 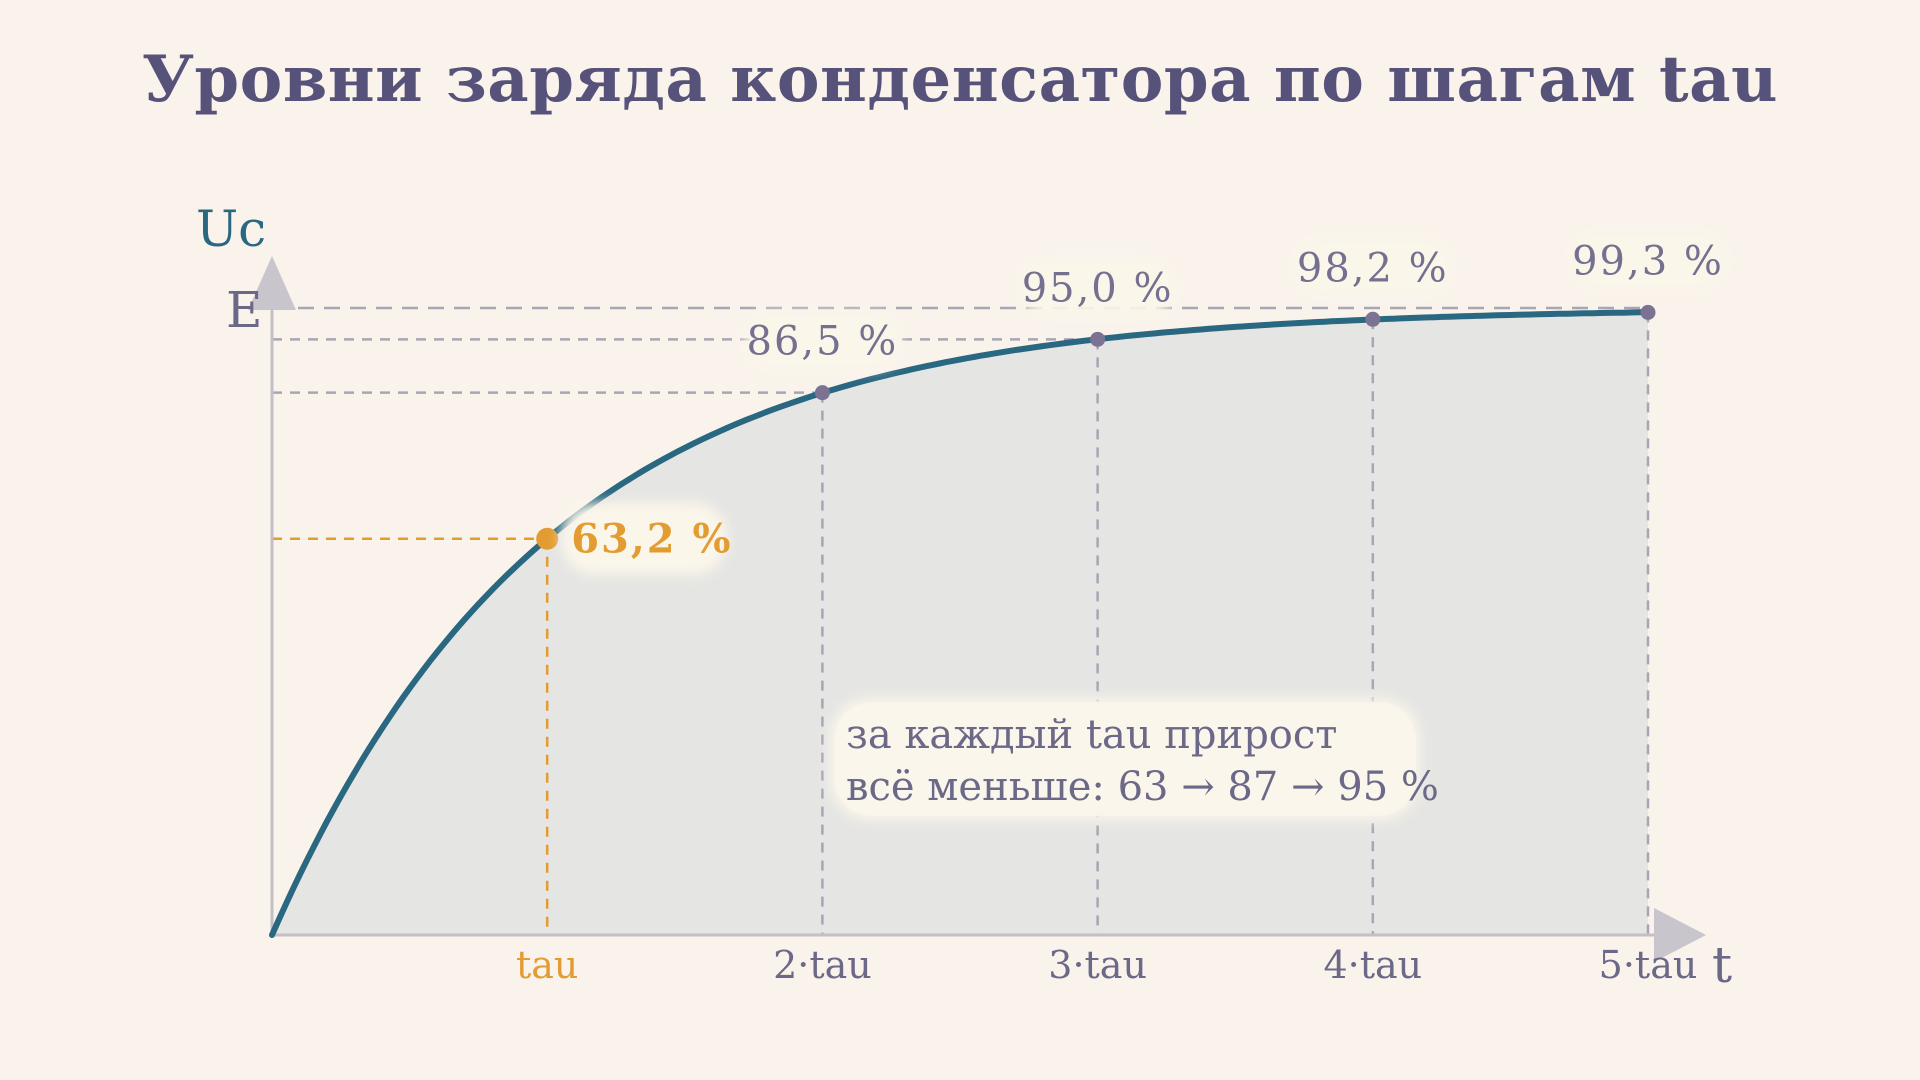 What do you see at coordinates (1372, 965) in the screenshot?
I see `x-tick-label: 4·tau` at bounding box center [1372, 965].